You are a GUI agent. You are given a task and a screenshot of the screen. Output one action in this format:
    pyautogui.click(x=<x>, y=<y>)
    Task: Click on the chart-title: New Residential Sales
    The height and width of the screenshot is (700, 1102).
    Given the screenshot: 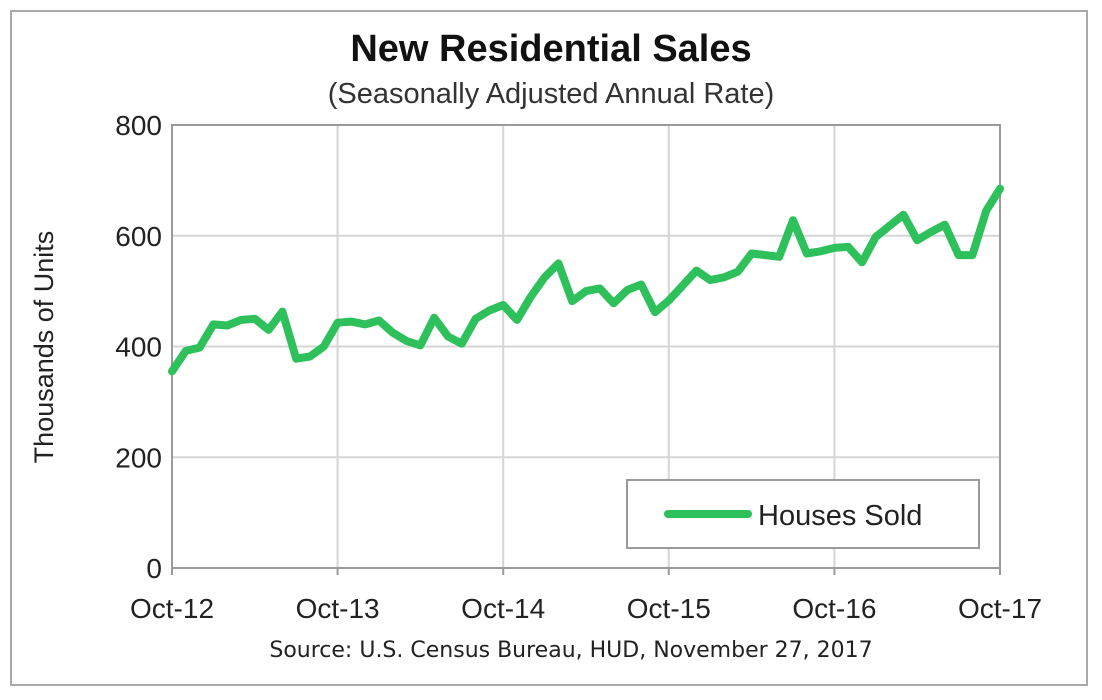 What is the action you would take?
    pyautogui.click(x=551, y=49)
    